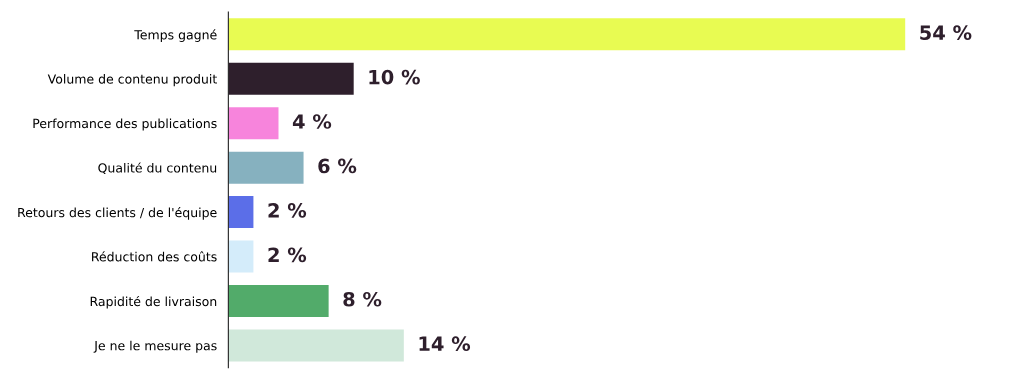 The height and width of the screenshot is (379, 1024). What do you see at coordinates (153, 302) in the screenshot?
I see `y-tick-label: Rapidité de livraison` at bounding box center [153, 302].